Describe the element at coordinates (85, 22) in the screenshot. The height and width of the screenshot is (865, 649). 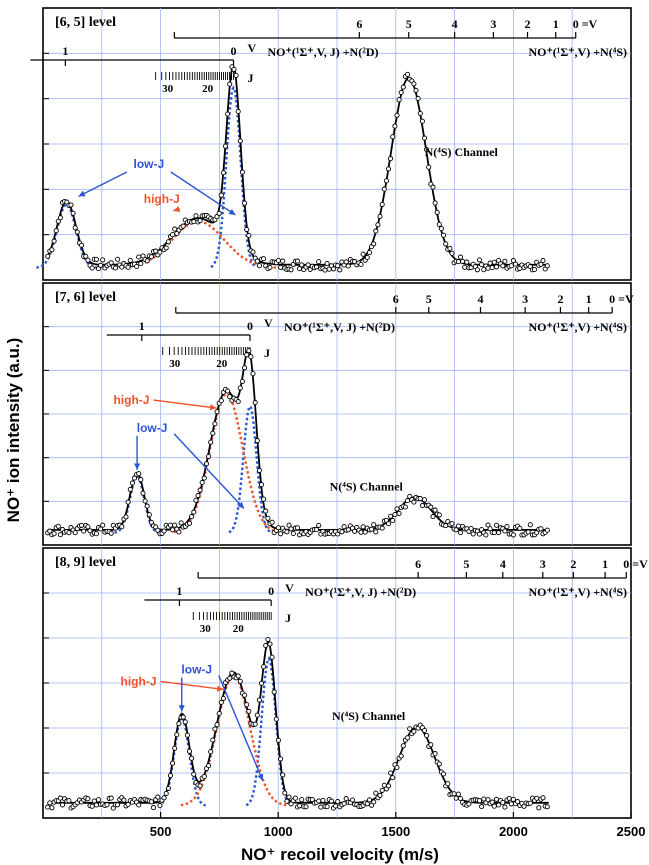
I see `panel-label: [6, 5] level` at that location.